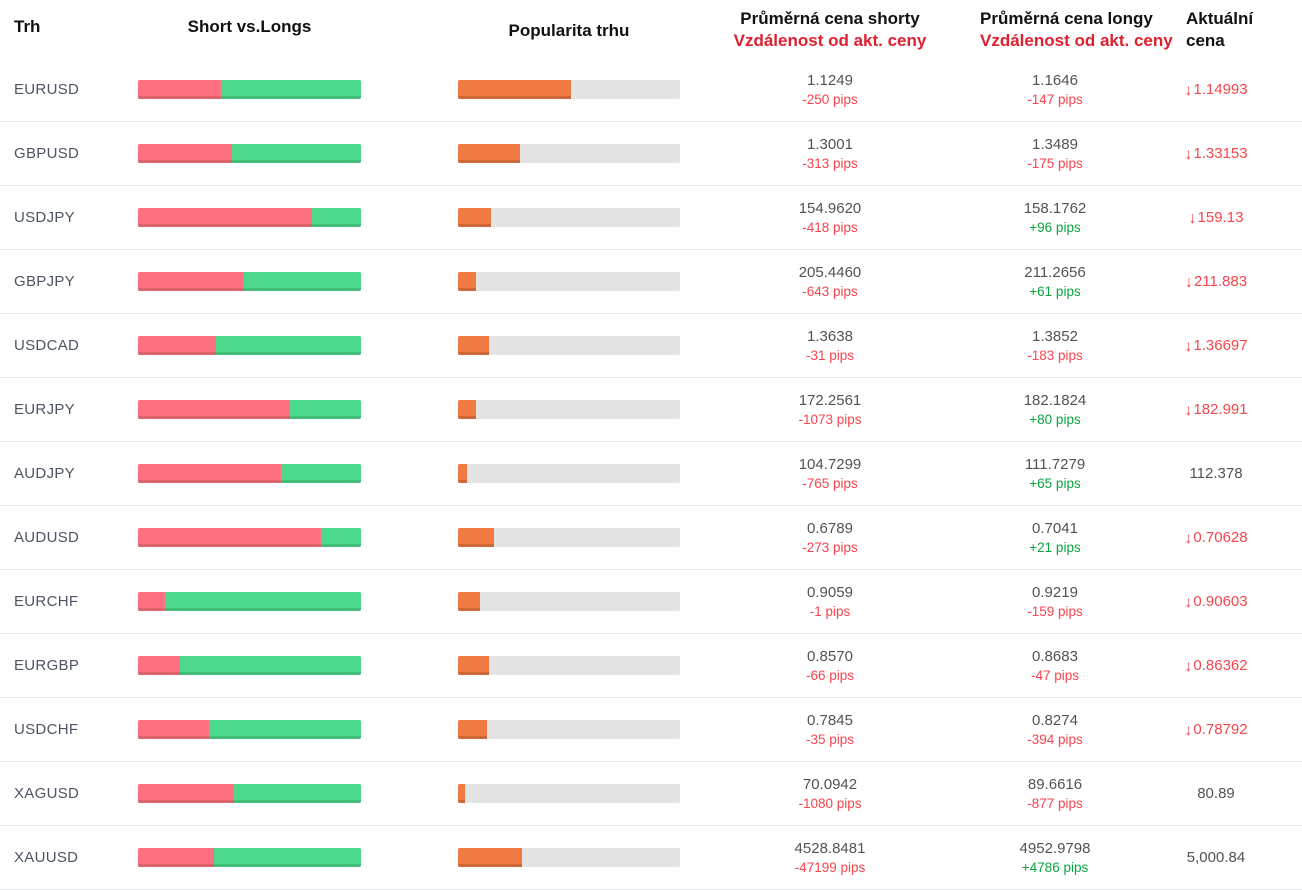 The width and height of the screenshot is (1302, 890). I want to click on avg-short-distance: -66 pips, so click(830, 675).